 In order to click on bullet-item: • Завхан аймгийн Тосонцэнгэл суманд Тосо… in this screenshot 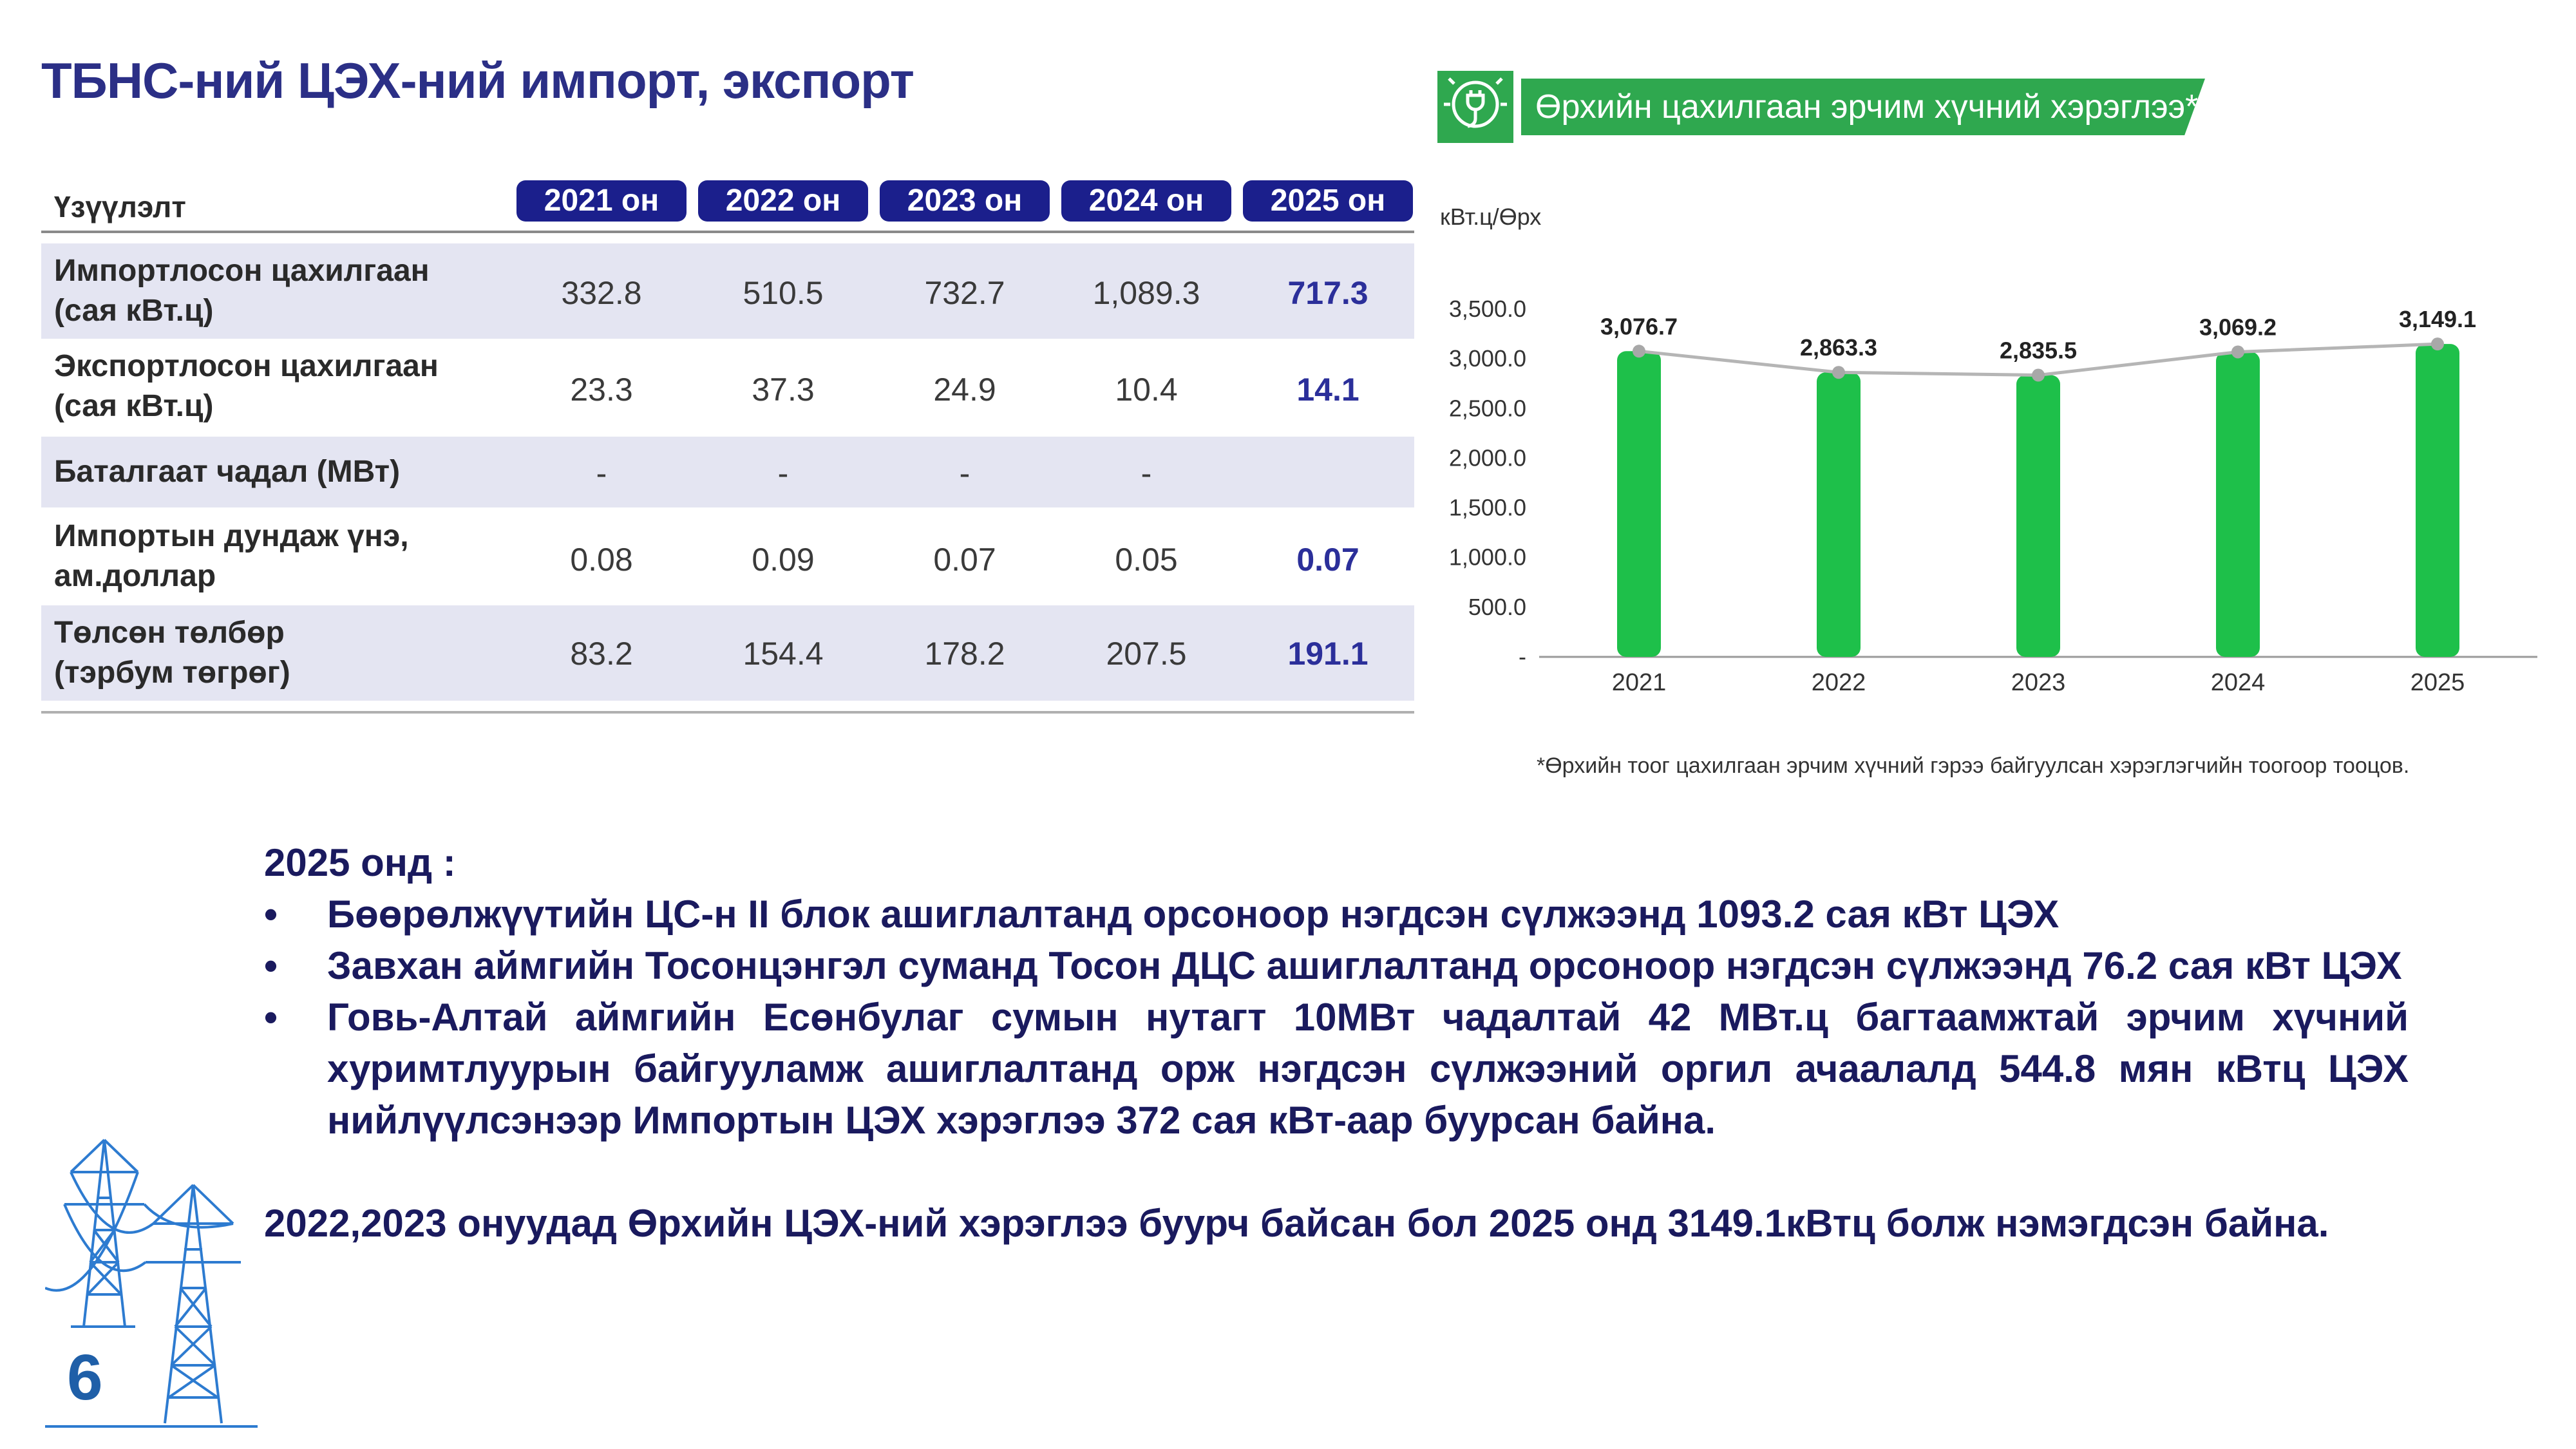, I will do `click(1337, 966)`.